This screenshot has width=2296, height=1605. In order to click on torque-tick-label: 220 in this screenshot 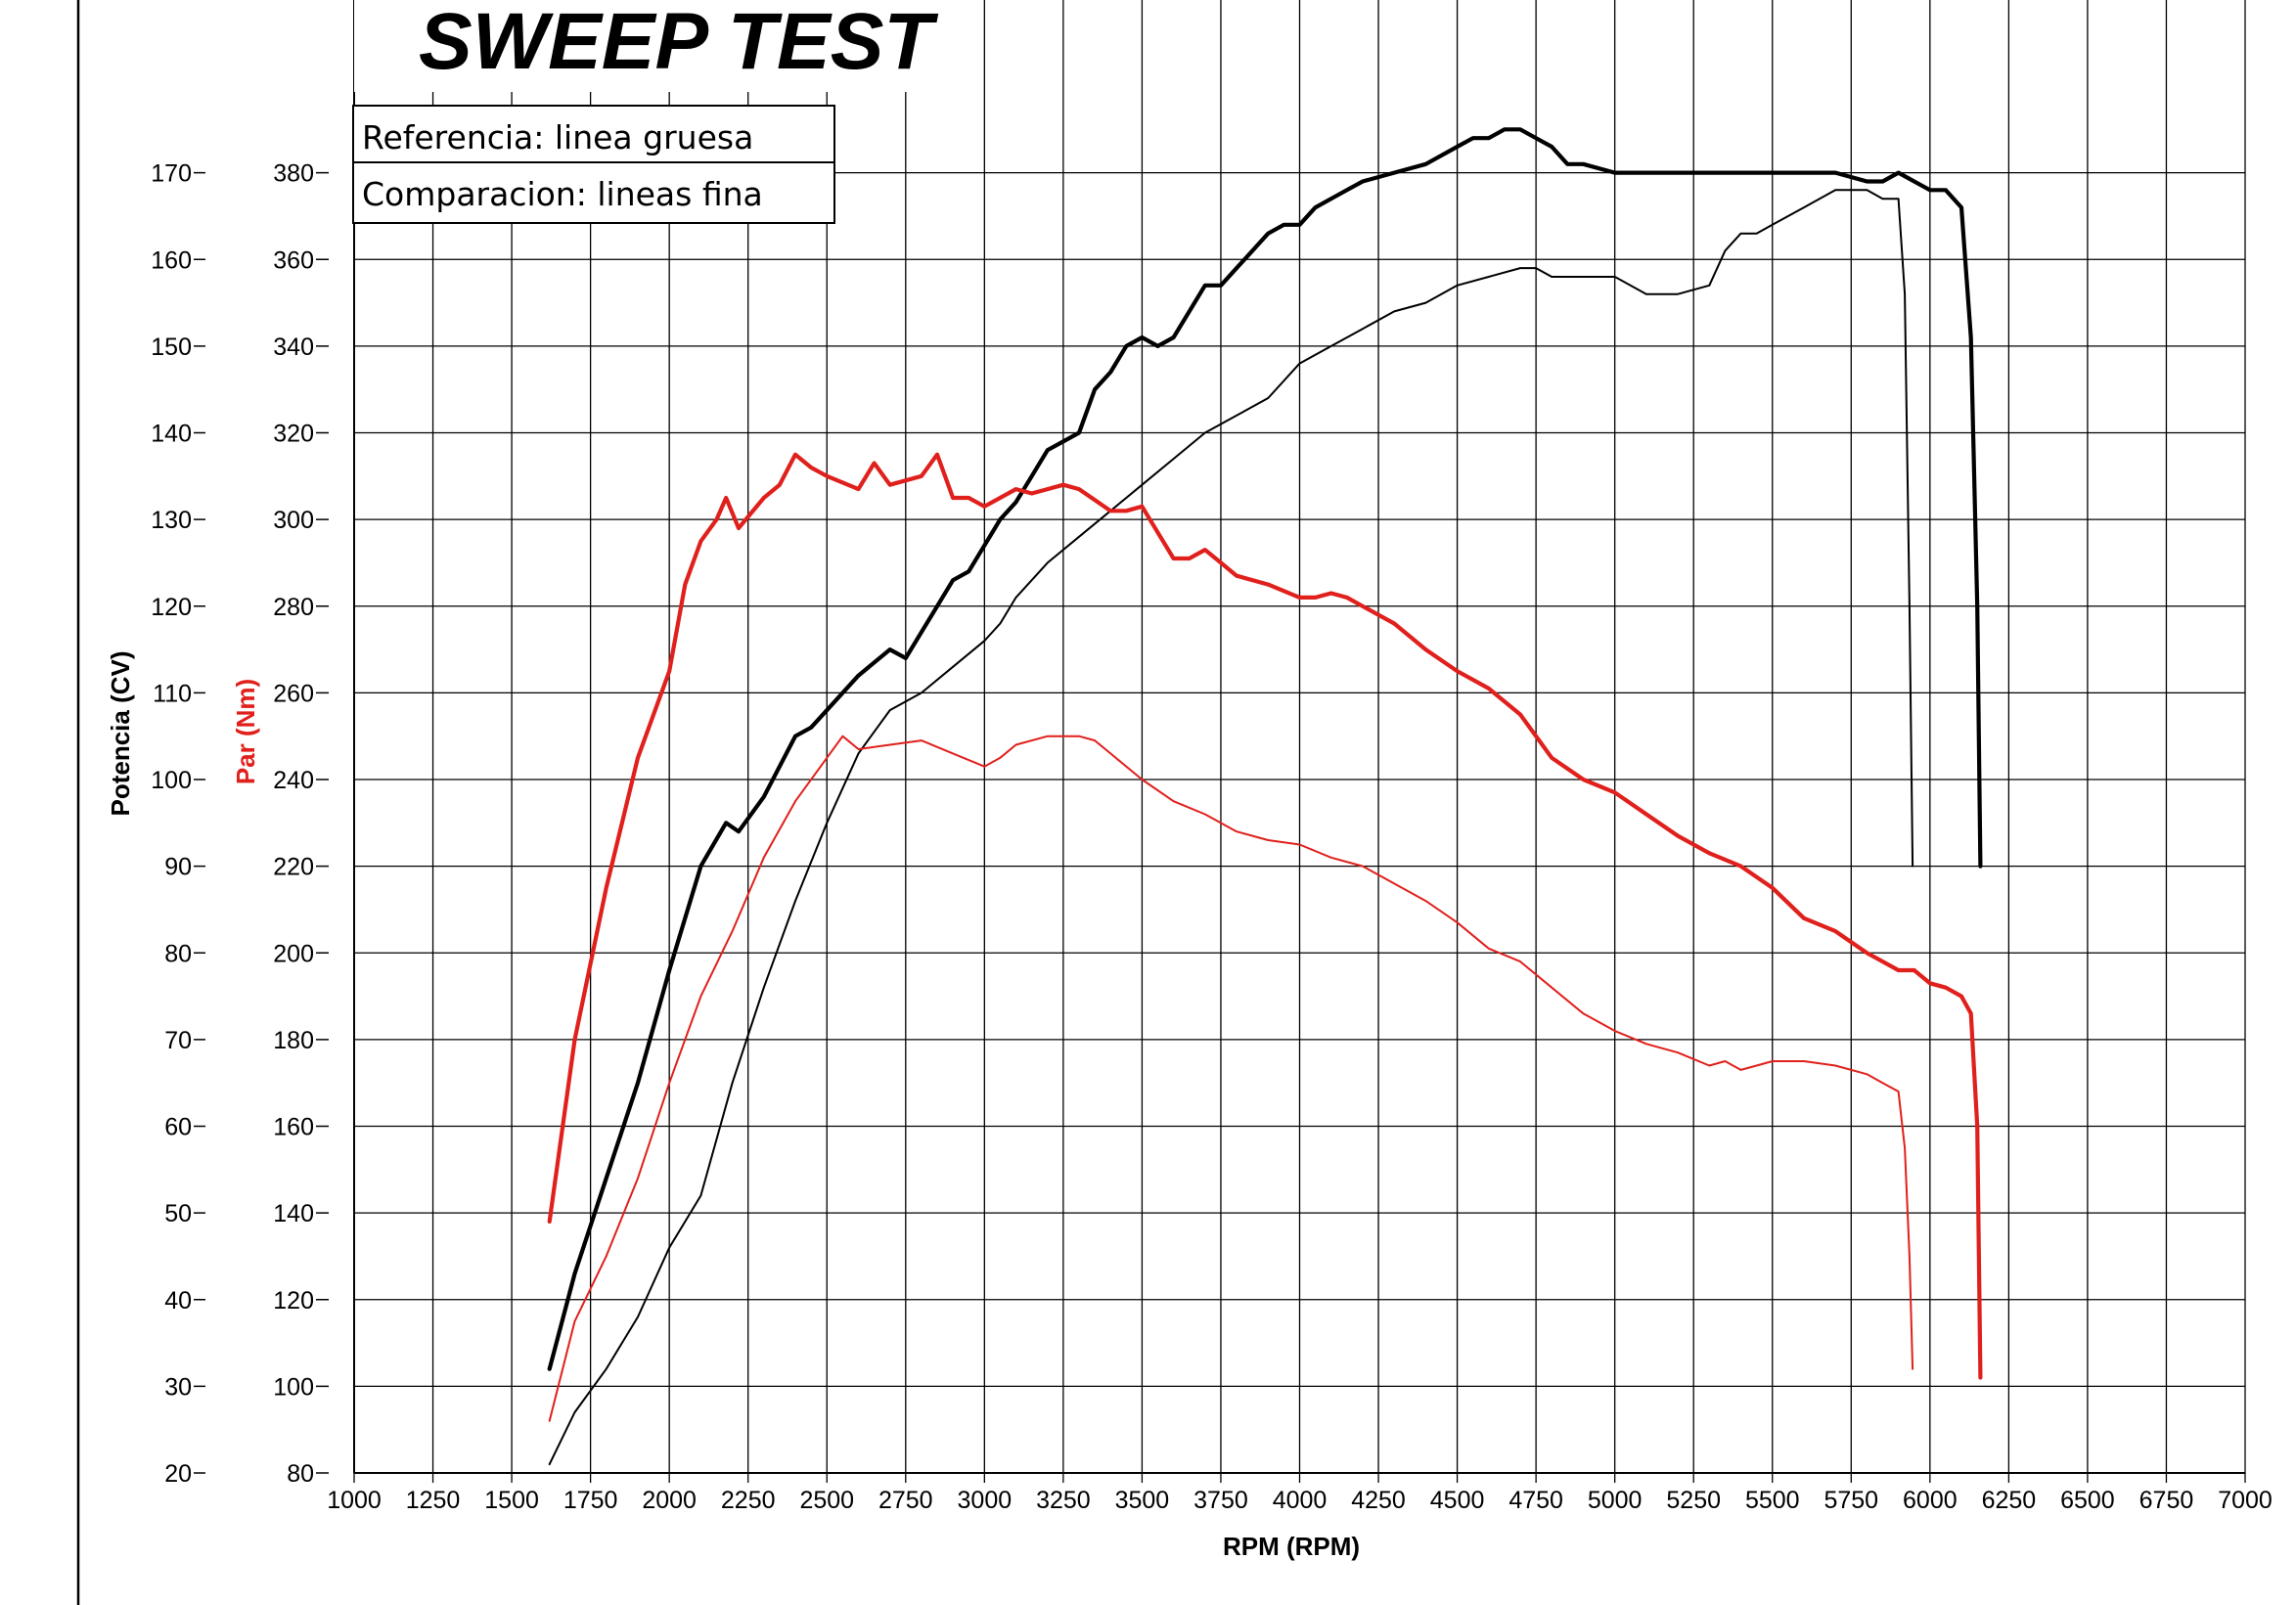, I will do `click(293, 868)`.